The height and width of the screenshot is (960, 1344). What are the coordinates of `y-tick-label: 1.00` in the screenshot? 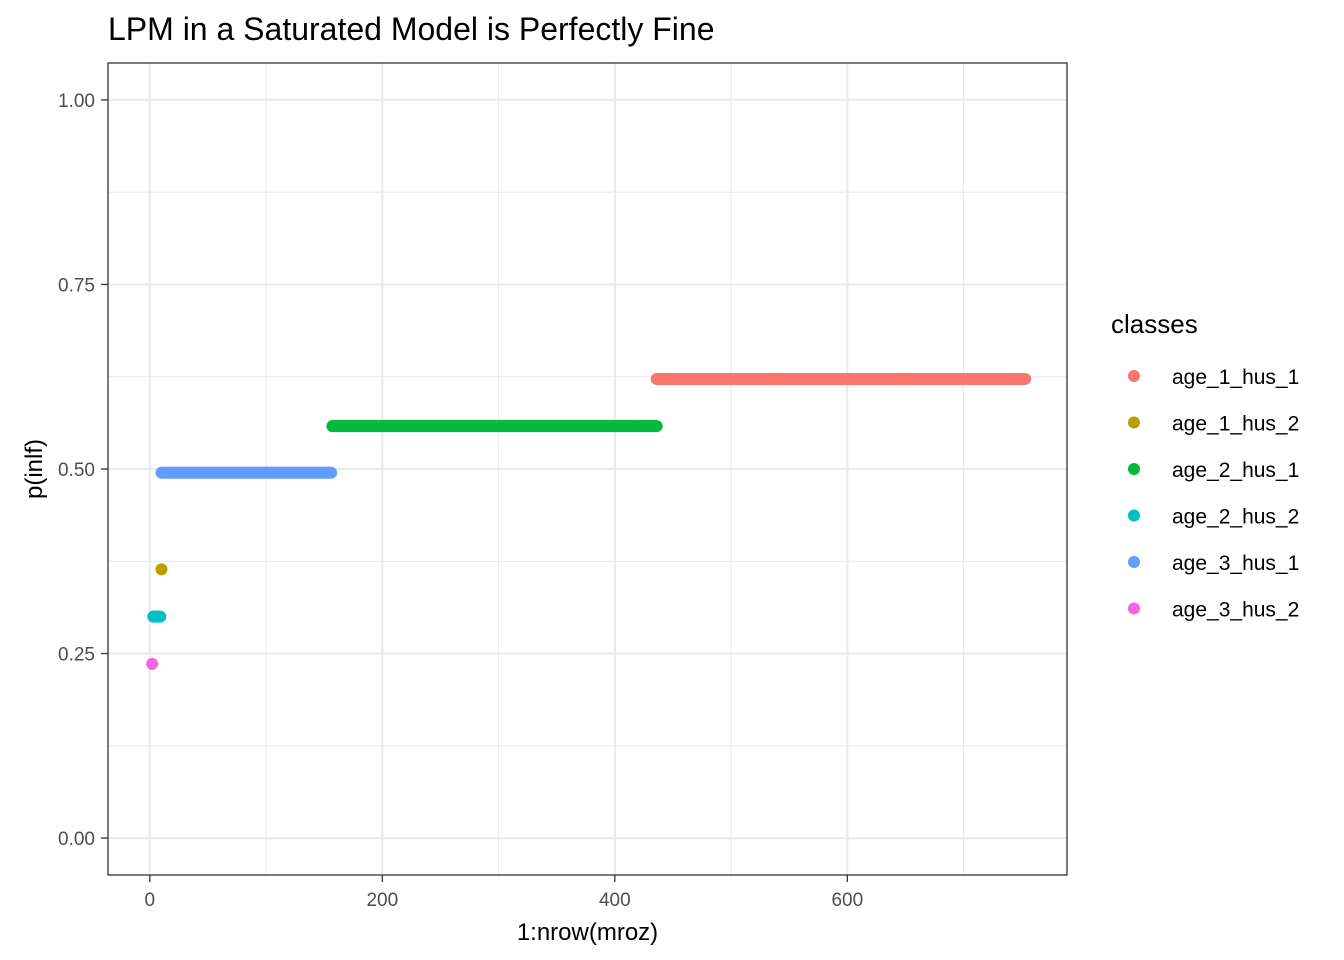 It's located at (76, 101).